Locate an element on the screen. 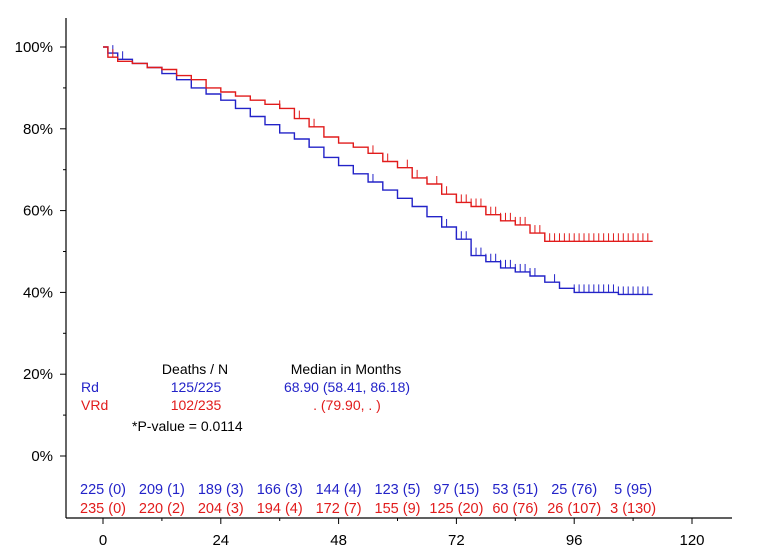  at-risk-value: 155 (9) is located at coordinates (398, 509).